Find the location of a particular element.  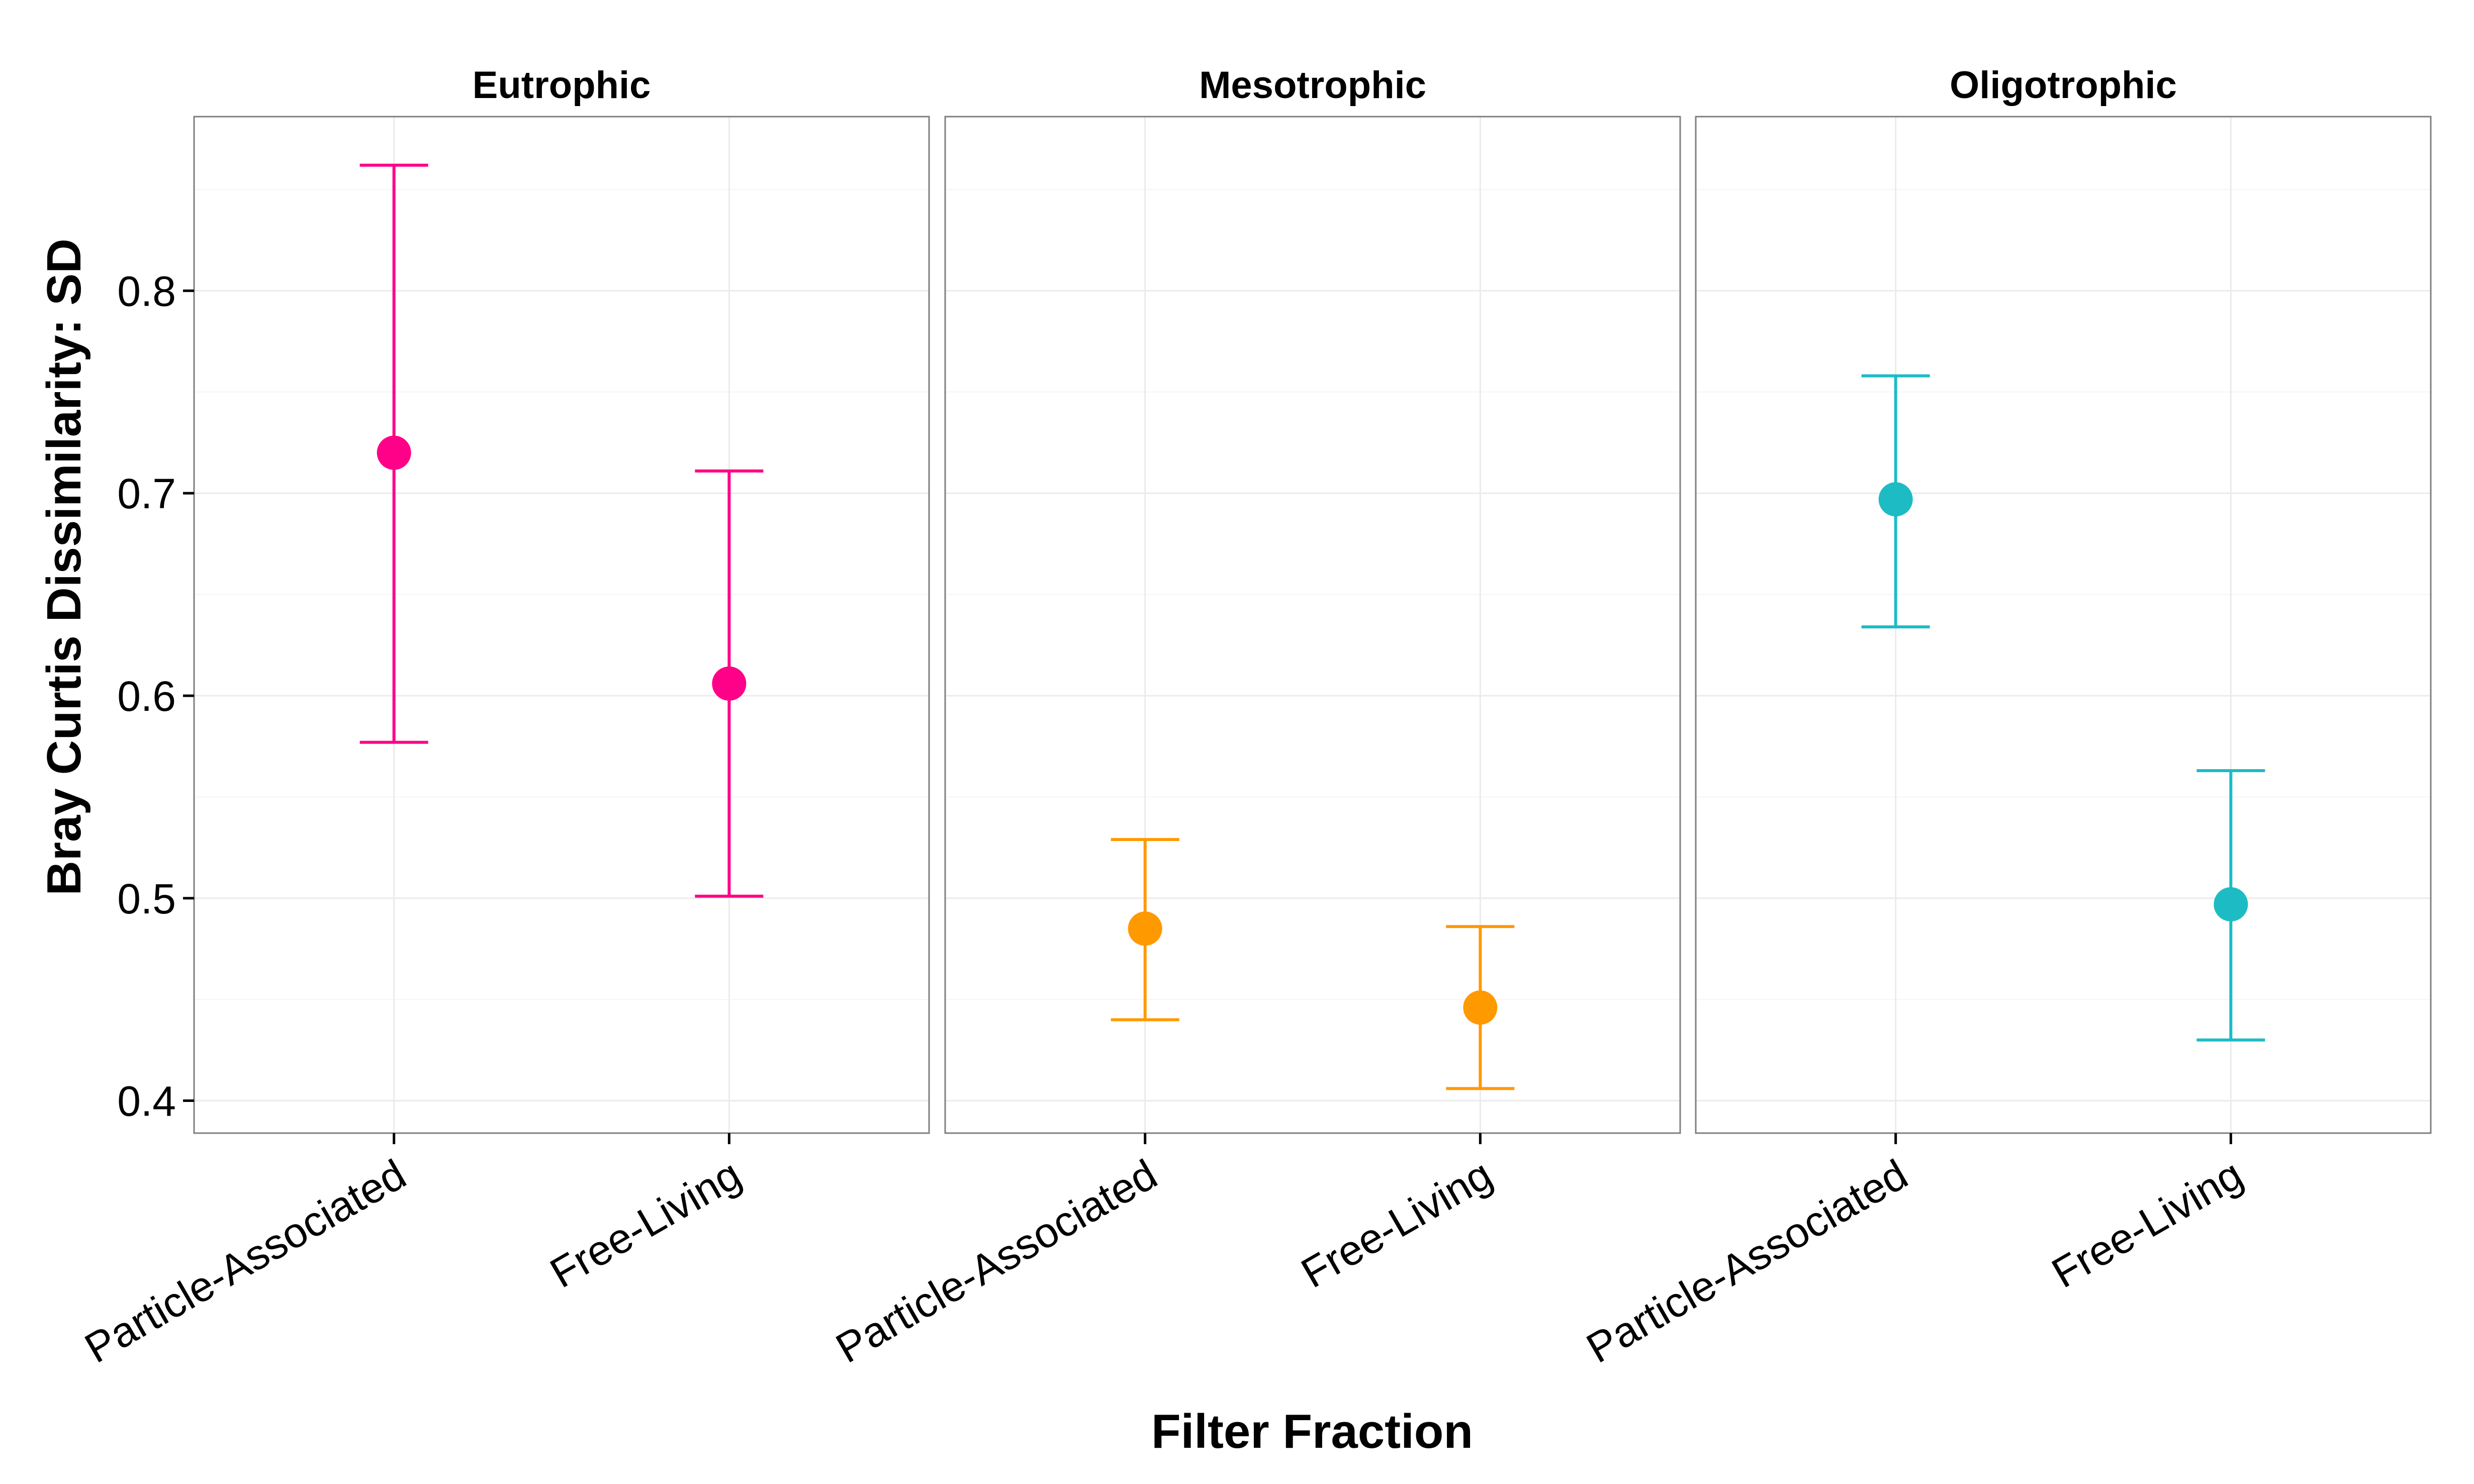

facet-title: Eutrophic is located at coordinates (562, 85).